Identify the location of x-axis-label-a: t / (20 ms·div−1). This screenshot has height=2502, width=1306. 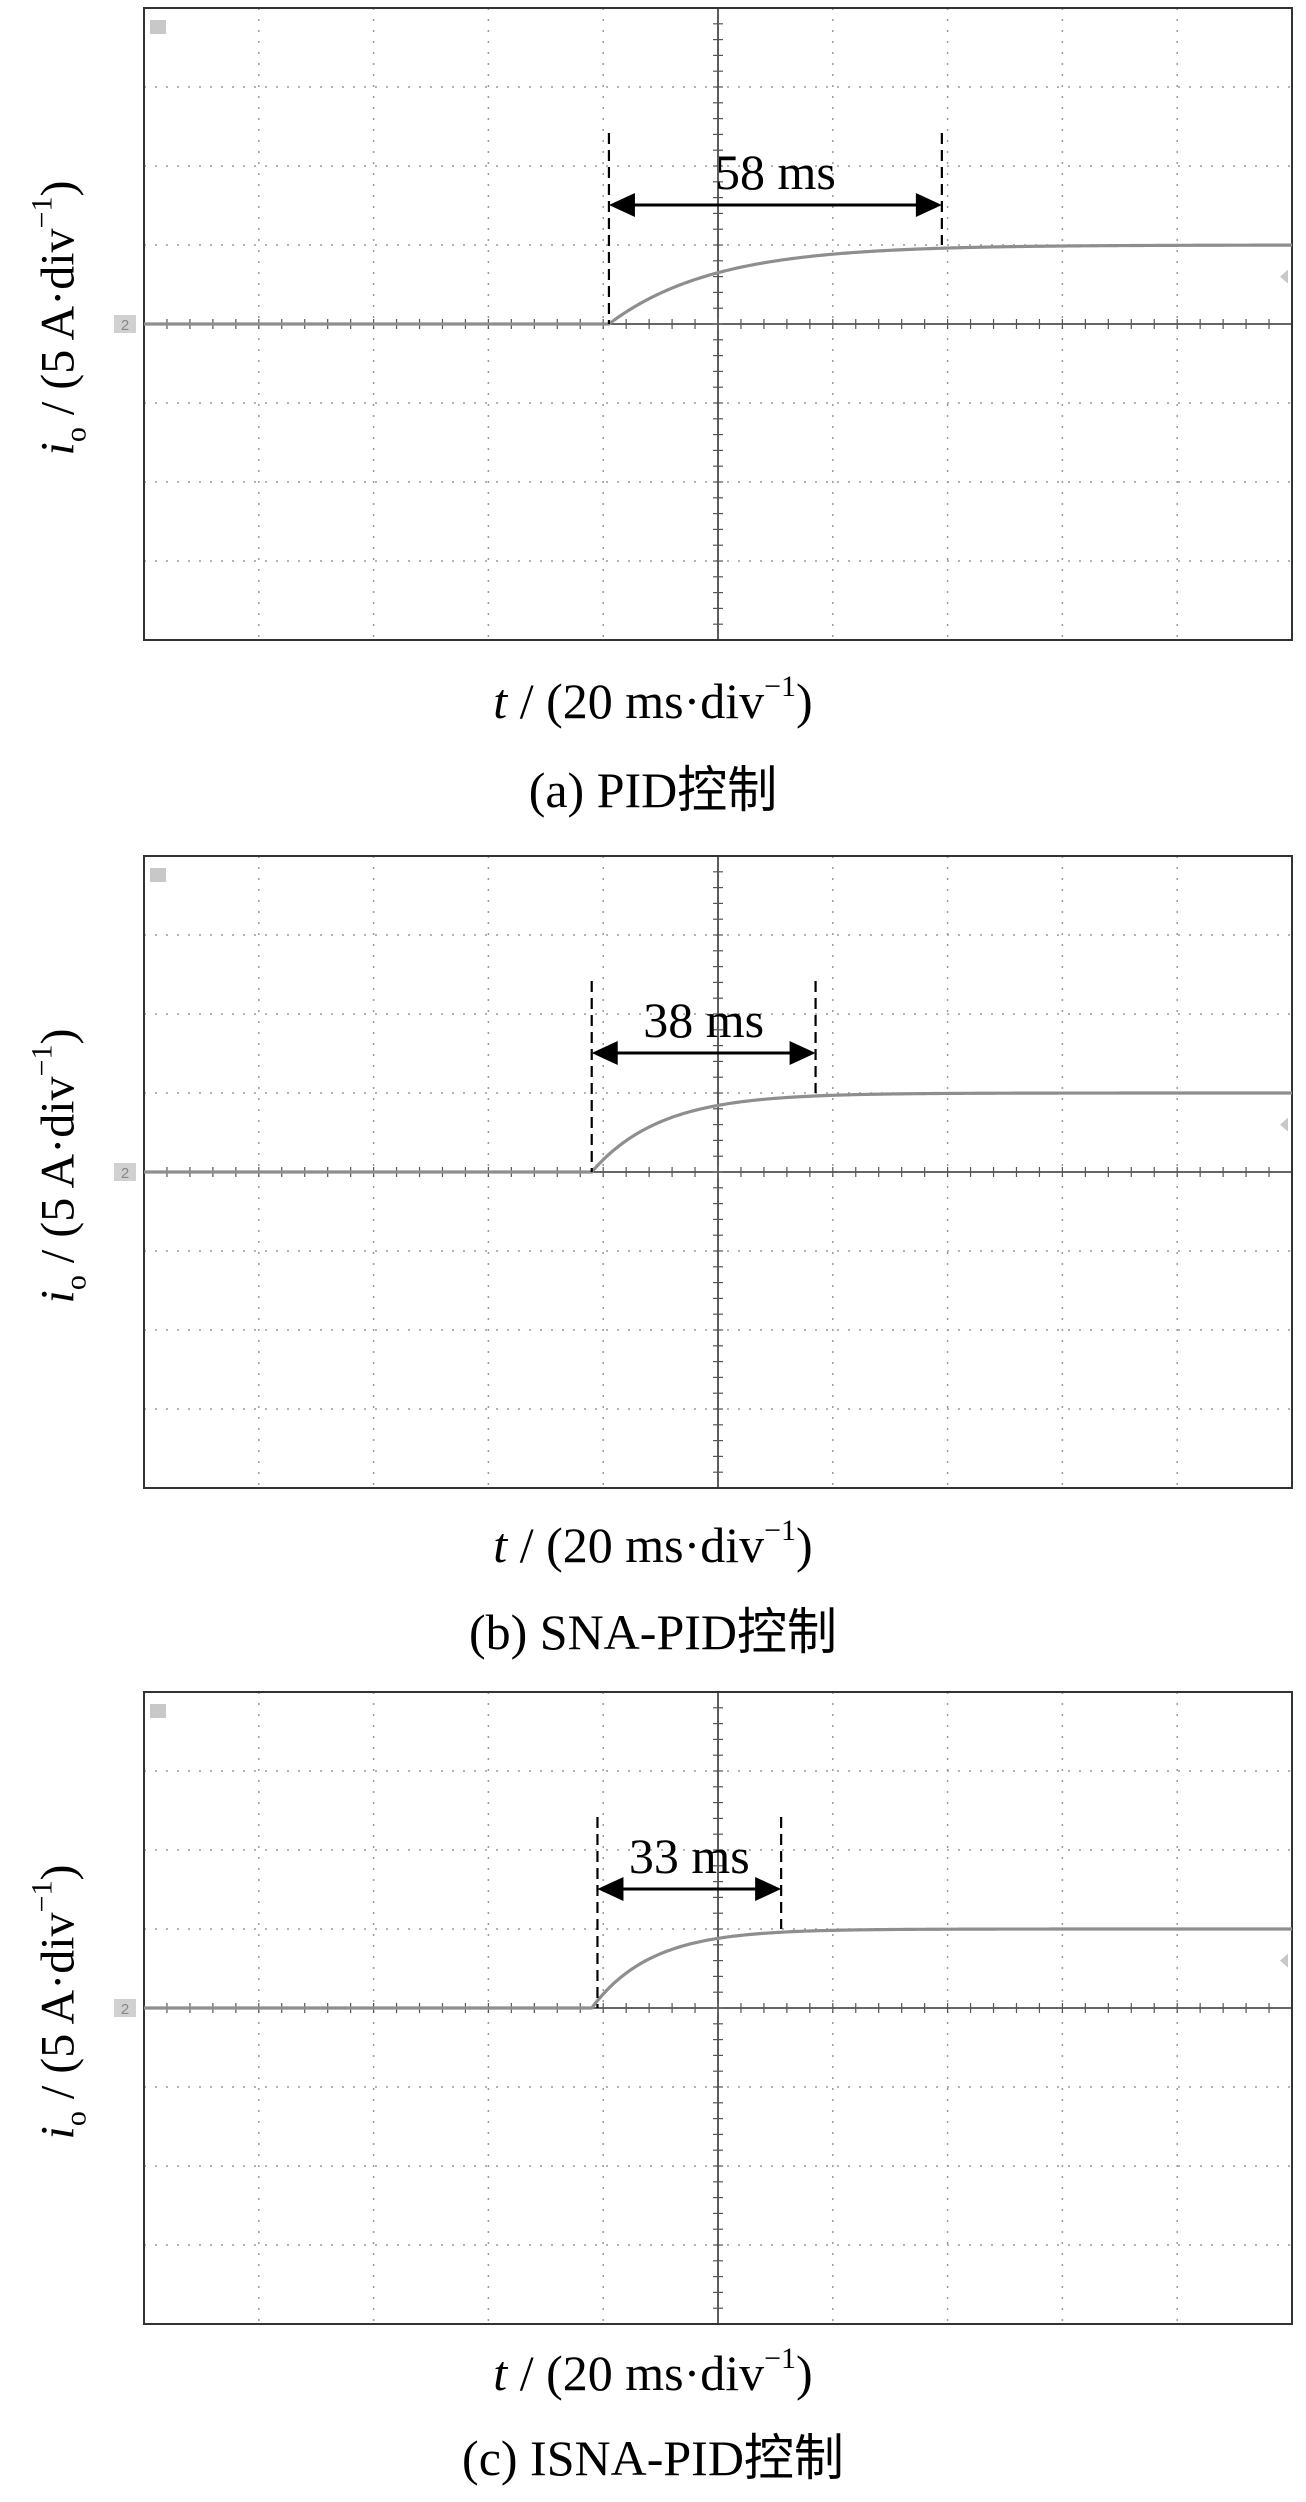
(653, 700).